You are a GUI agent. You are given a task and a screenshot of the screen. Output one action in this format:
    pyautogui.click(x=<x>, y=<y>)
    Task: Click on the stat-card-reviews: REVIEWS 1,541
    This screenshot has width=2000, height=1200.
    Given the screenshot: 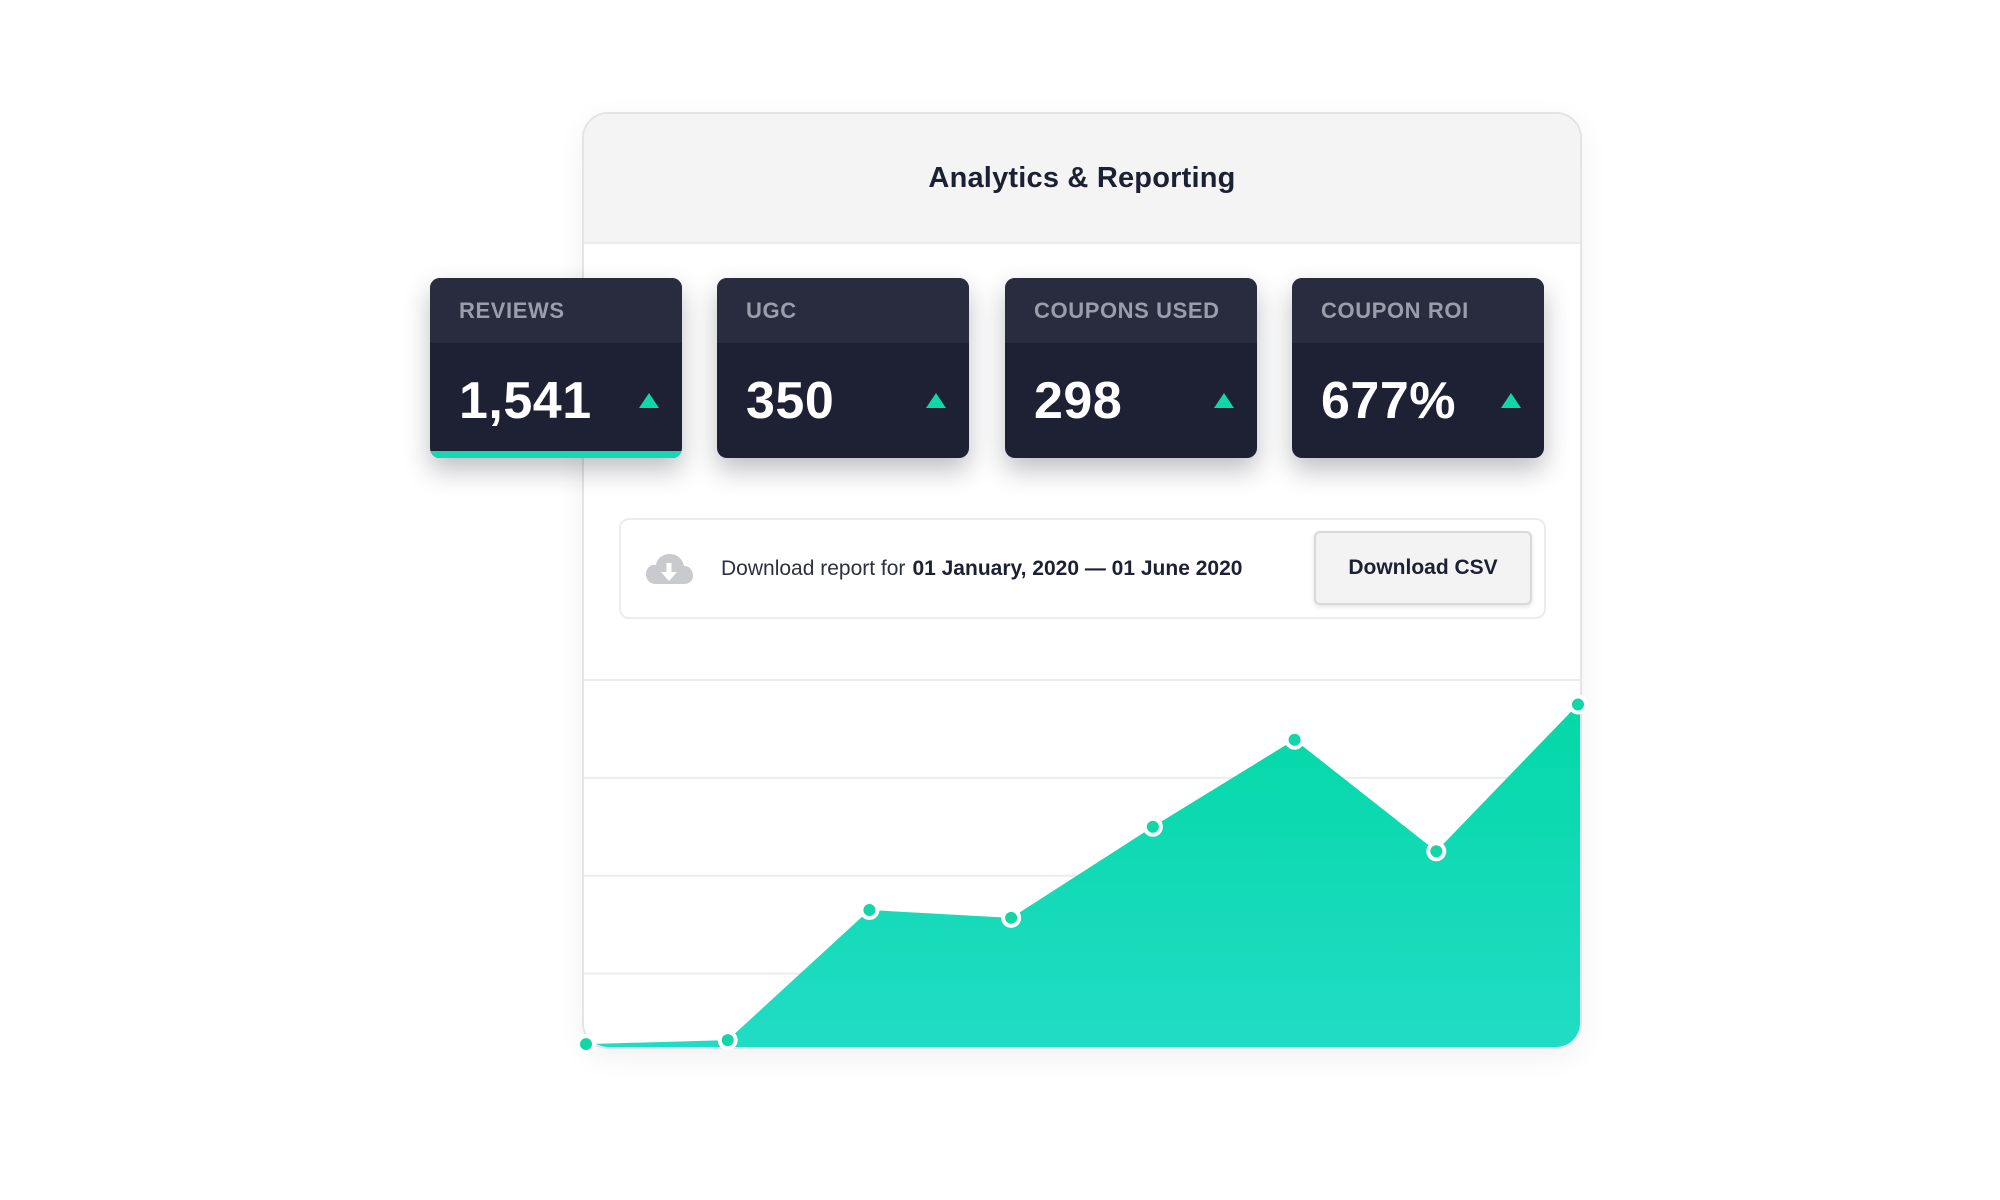 What is the action you would take?
    pyautogui.click(x=556, y=368)
    